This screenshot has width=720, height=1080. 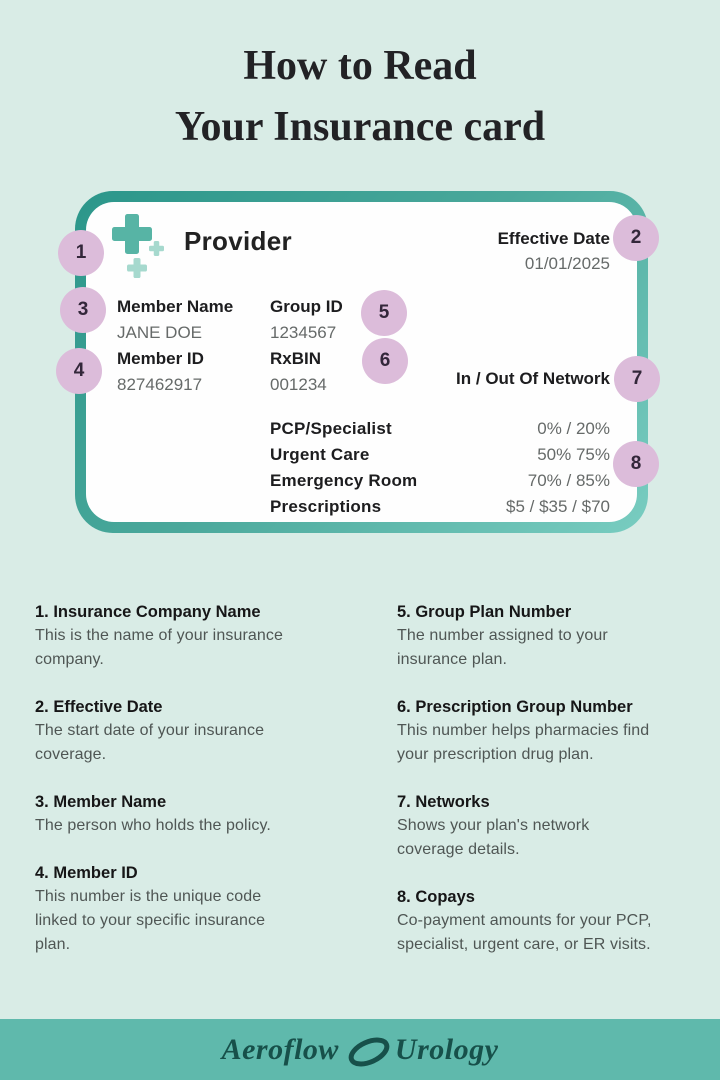 What do you see at coordinates (636, 464) in the screenshot?
I see `callout-circle-8: 8` at bounding box center [636, 464].